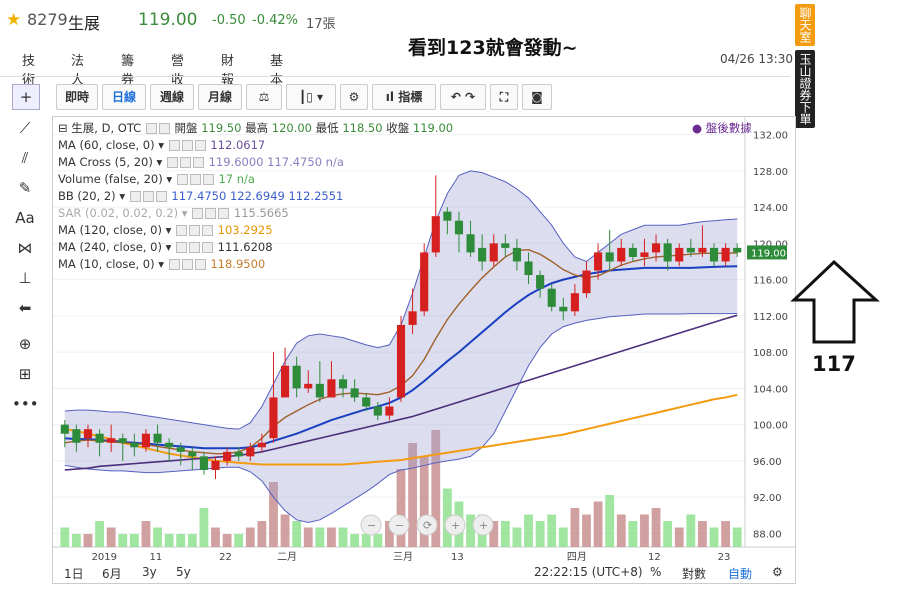  I want to click on chat-room-button: 聊天室, so click(805, 25).